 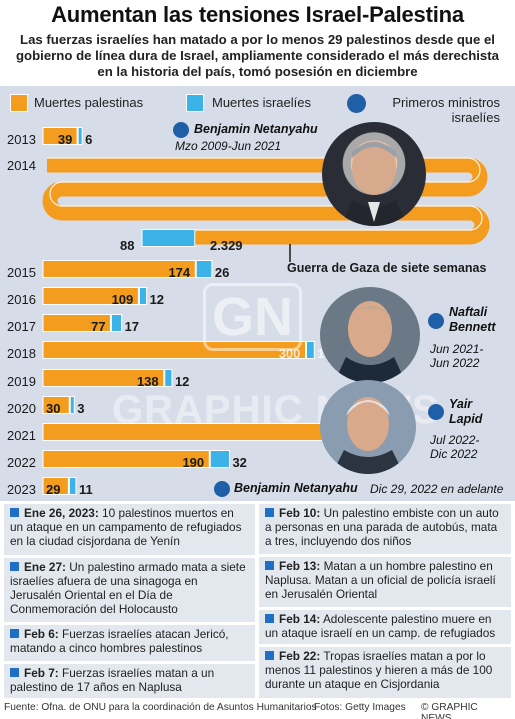 What do you see at coordinates (228, 146) in the screenshot?
I see `pm-term-netanyahu: Mzo 2009-Jun 2021` at bounding box center [228, 146].